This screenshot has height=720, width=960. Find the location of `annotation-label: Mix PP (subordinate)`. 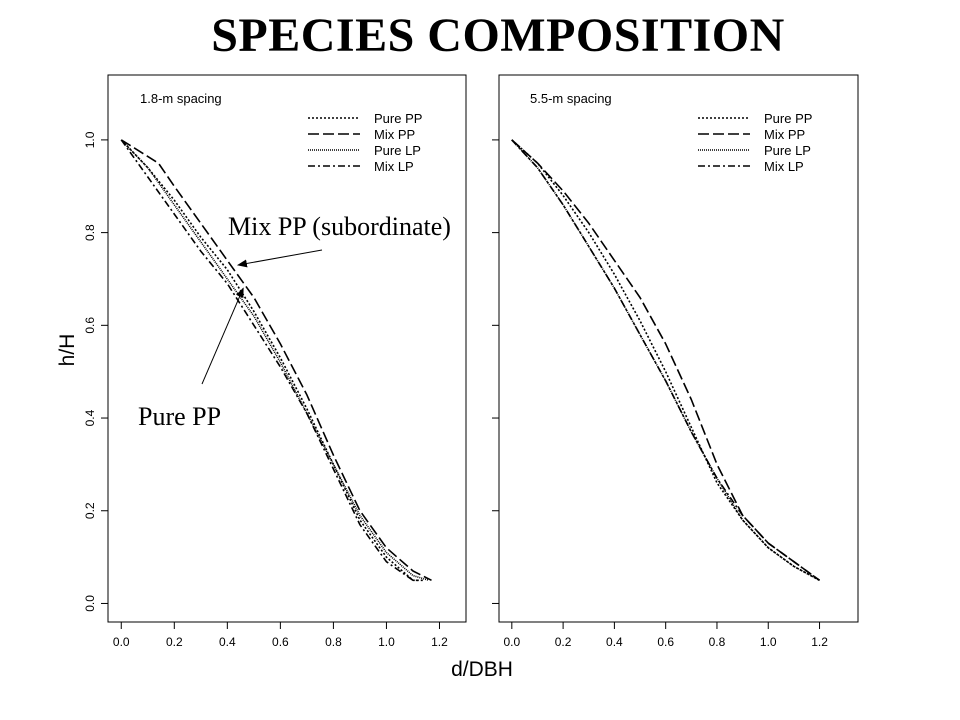

annotation-label: Mix PP (subordinate) is located at coordinates (339, 226).